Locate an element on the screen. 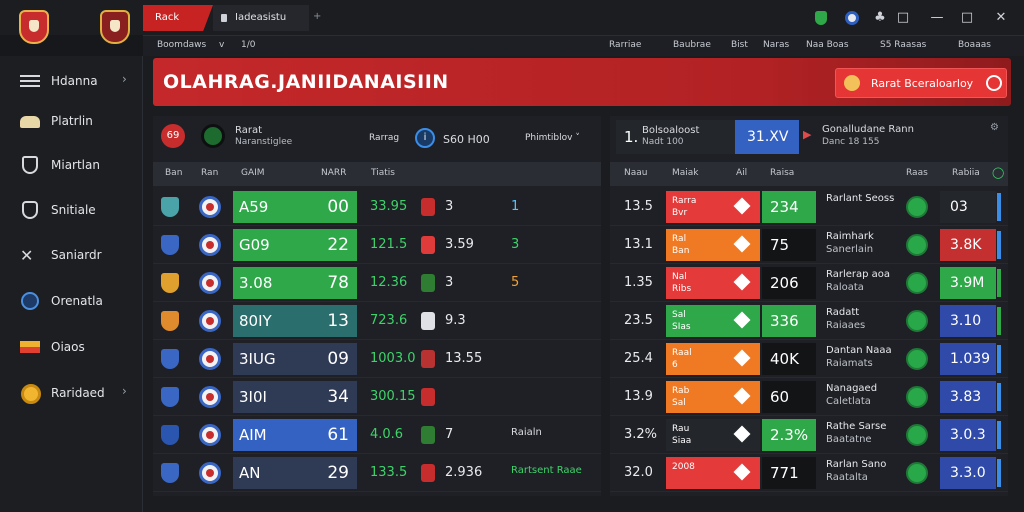 This screenshot has height=512, width=1024. table-row: 25.4 Raal 6 40K Dantan Naaa Raiamats 1.039 is located at coordinates (809, 359).